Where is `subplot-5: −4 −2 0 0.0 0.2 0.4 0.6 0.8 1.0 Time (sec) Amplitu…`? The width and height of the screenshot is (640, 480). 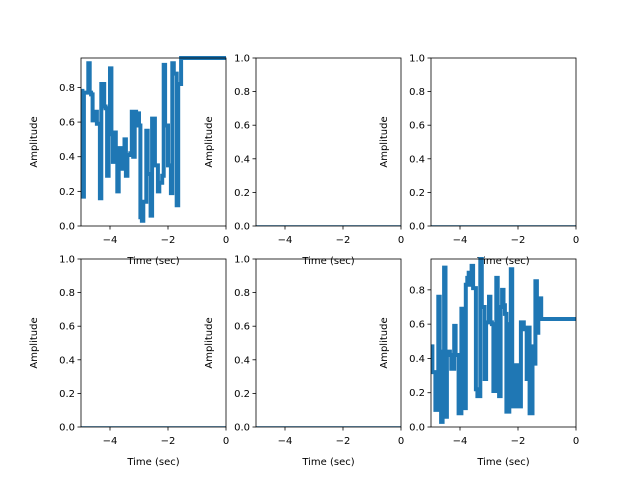
subplot-5: −4 −2 0 0.0 0.2 0.4 0.6 0.8 1.0 Time (sec) Amplitu… is located at coordinates (304, 362).